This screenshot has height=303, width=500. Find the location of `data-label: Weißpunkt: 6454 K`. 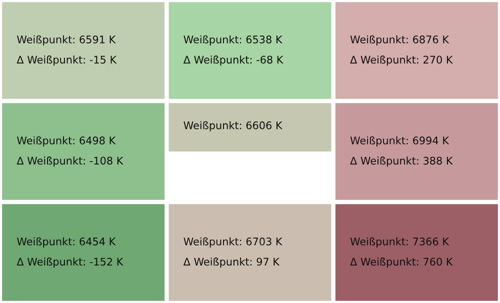

data-label: Weißpunkt: 6454 K is located at coordinates (66, 242).